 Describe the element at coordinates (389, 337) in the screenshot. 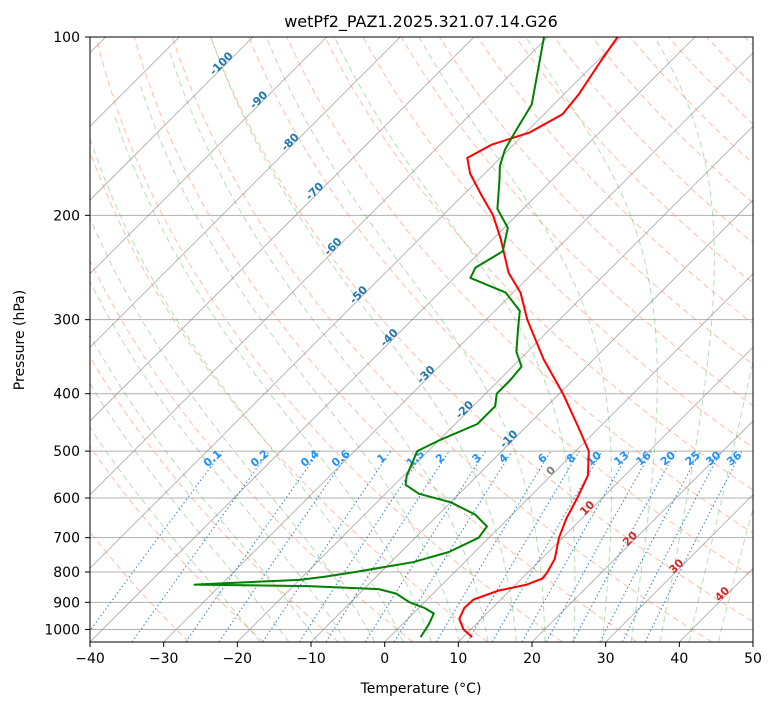

I see `dry-adiabat-label: -40` at that location.